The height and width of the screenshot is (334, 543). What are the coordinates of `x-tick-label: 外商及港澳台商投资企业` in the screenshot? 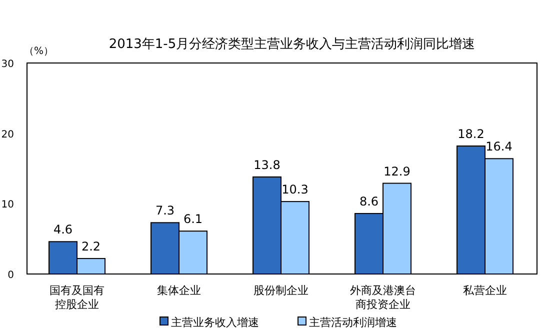 It's located at (383, 297).